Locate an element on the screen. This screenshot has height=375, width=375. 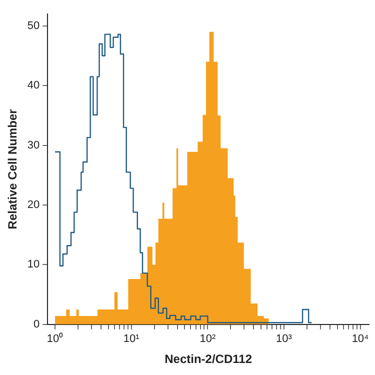
y-tick-label: 20 is located at coordinates (33, 205).